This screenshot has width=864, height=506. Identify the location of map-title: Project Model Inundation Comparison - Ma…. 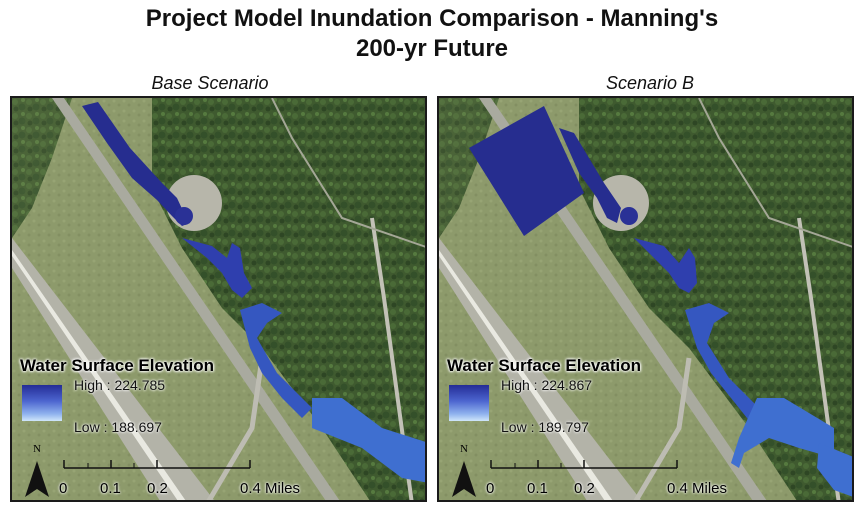
(432, 34).